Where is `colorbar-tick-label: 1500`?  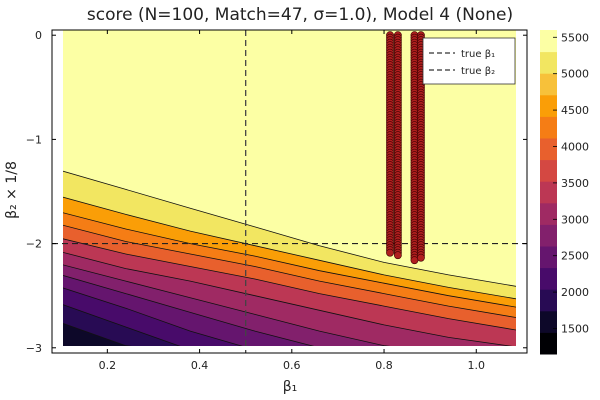 colorbar-tick-label: 1500 is located at coordinates (575, 329).